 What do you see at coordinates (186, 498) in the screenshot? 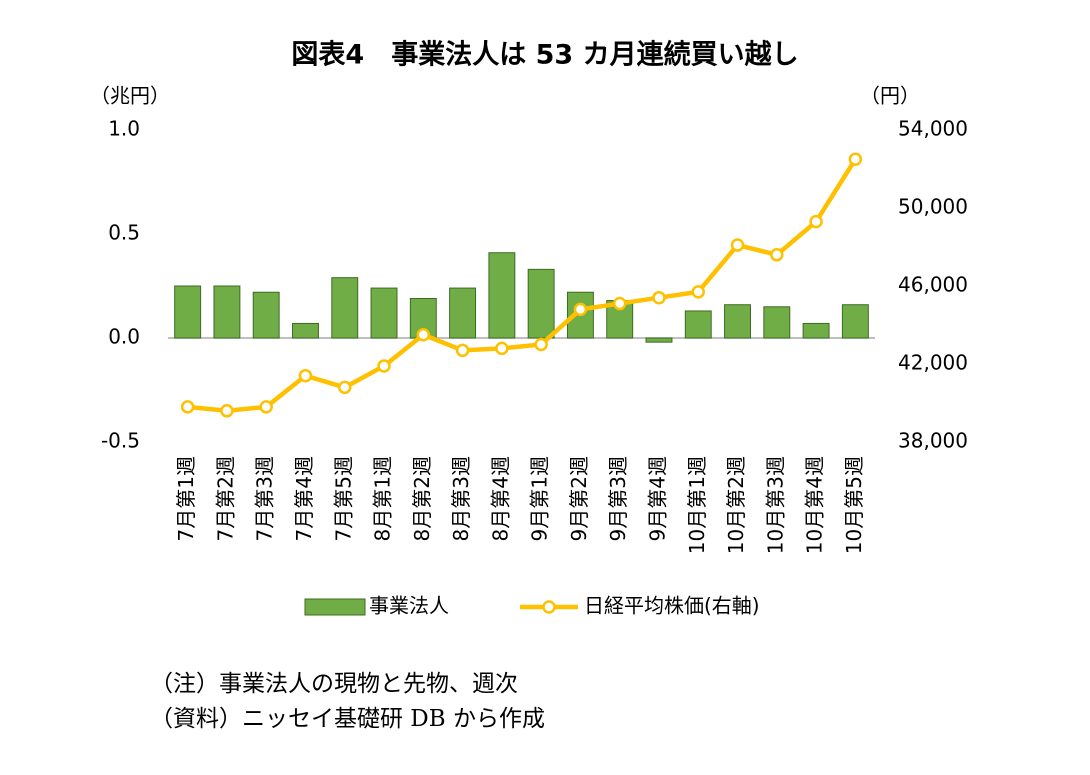
I see `x-tick-label: 7月第1週` at bounding box center [186, 498].